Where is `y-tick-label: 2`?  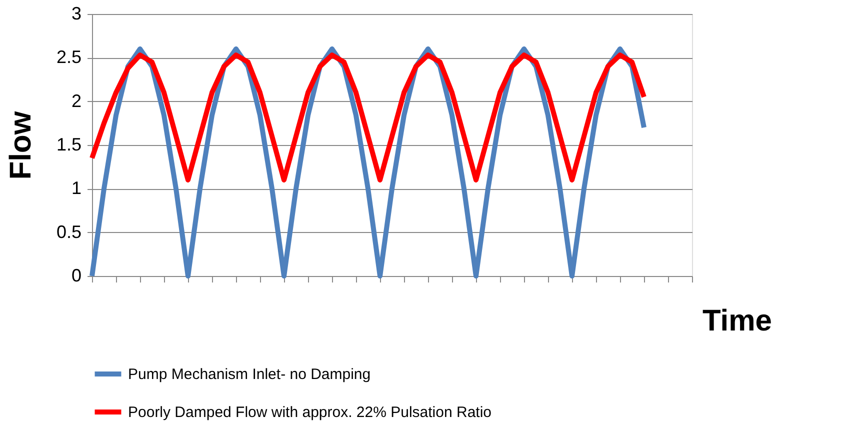
y-tick-label: 2 is located at coordinates (76, 100).